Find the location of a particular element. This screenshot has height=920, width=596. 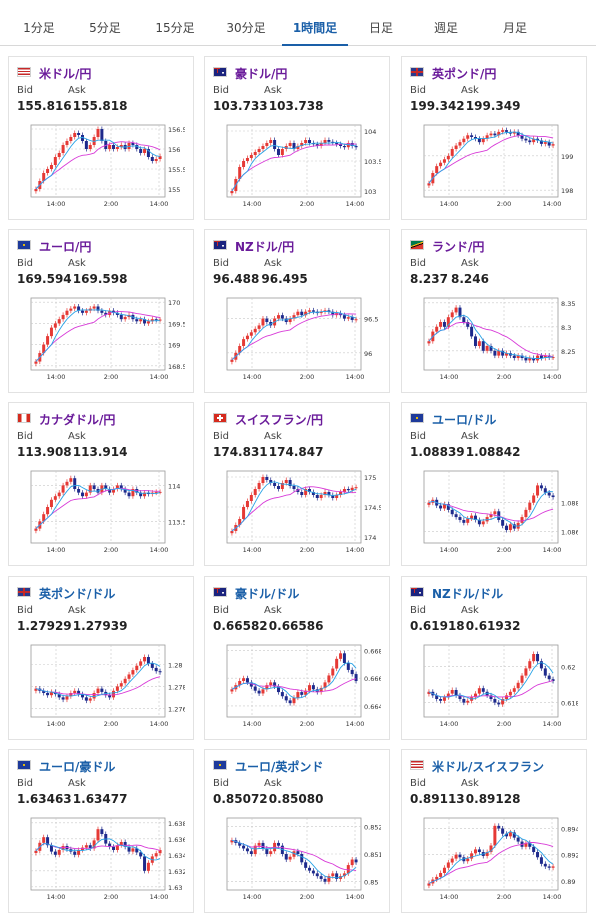

mini-chart: 0.852 0.851 0.85 14:00 2:00 14:00 is located at coordinates (298, 859).